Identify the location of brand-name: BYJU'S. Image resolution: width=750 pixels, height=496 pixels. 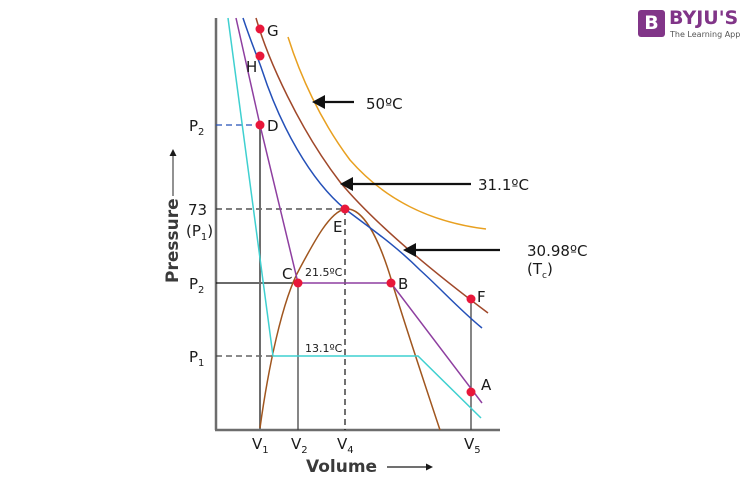
(704, 18).